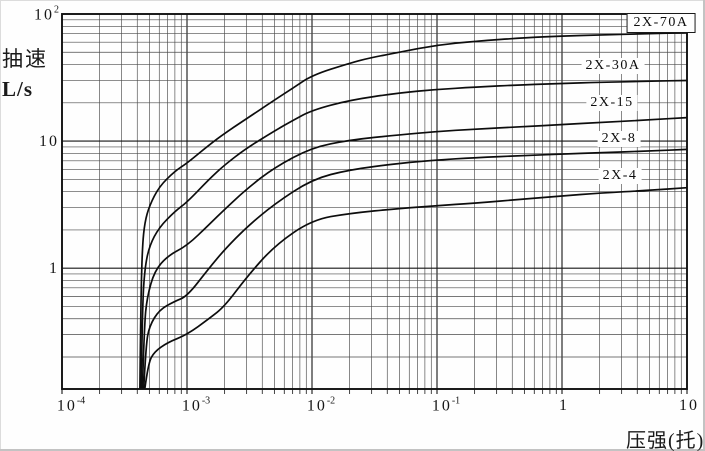 Image resolution: width=705 pixels, height=451 pixels. What do you see at coordinates (620, 176) in the screenshot?
I see `curve-label-2x-4: 2X-4` at bounding box center [620, 176].